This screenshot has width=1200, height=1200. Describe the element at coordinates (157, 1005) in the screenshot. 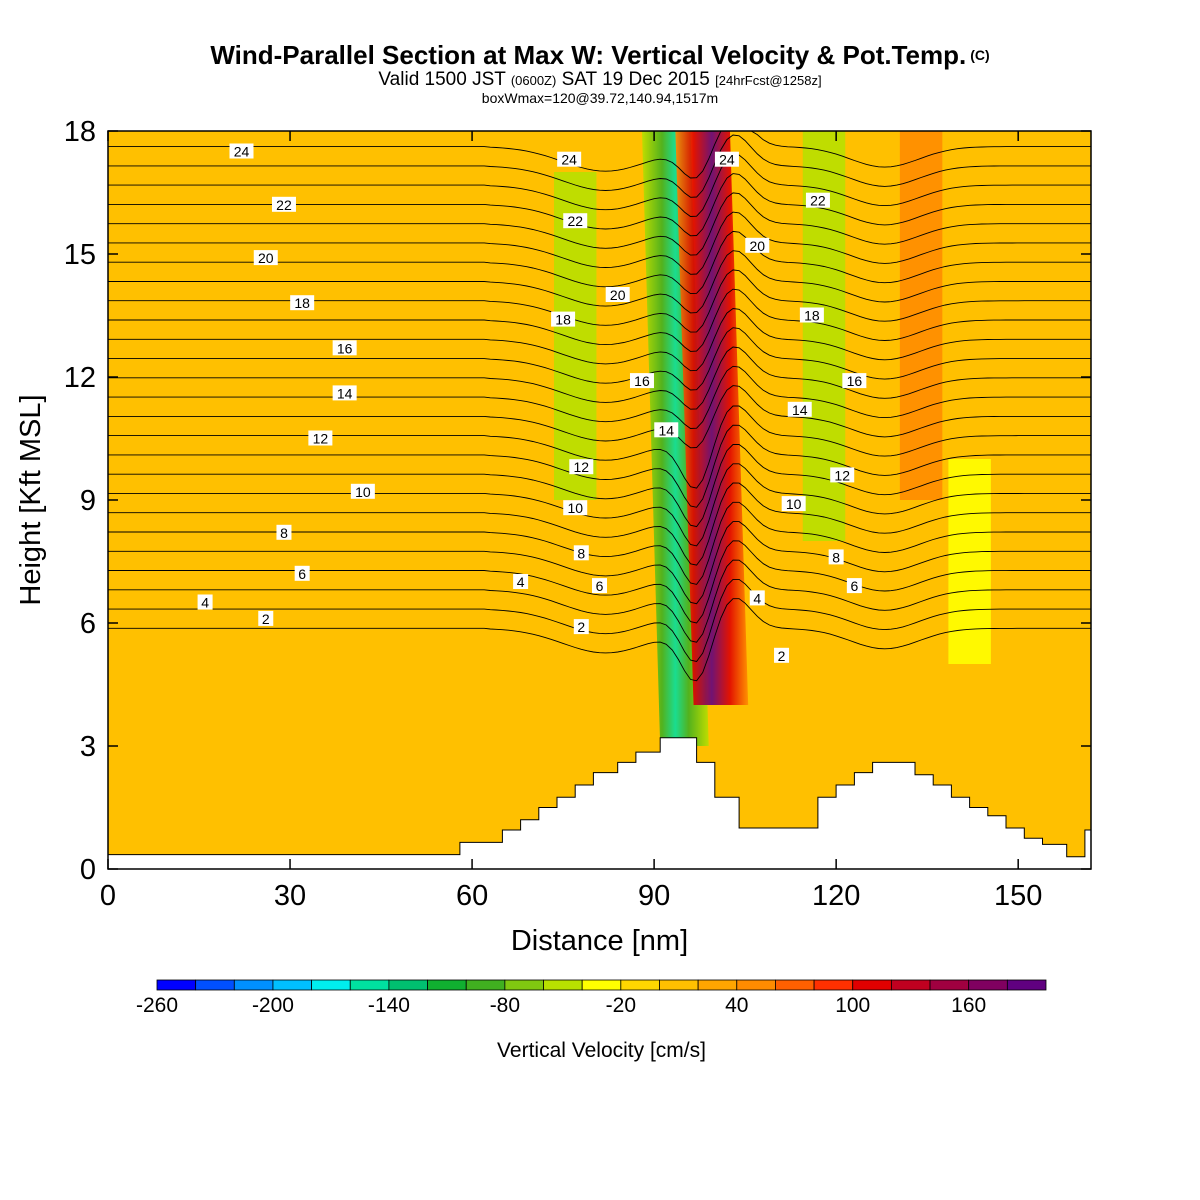

I see `colorbar-tick-label: -260` at that location.